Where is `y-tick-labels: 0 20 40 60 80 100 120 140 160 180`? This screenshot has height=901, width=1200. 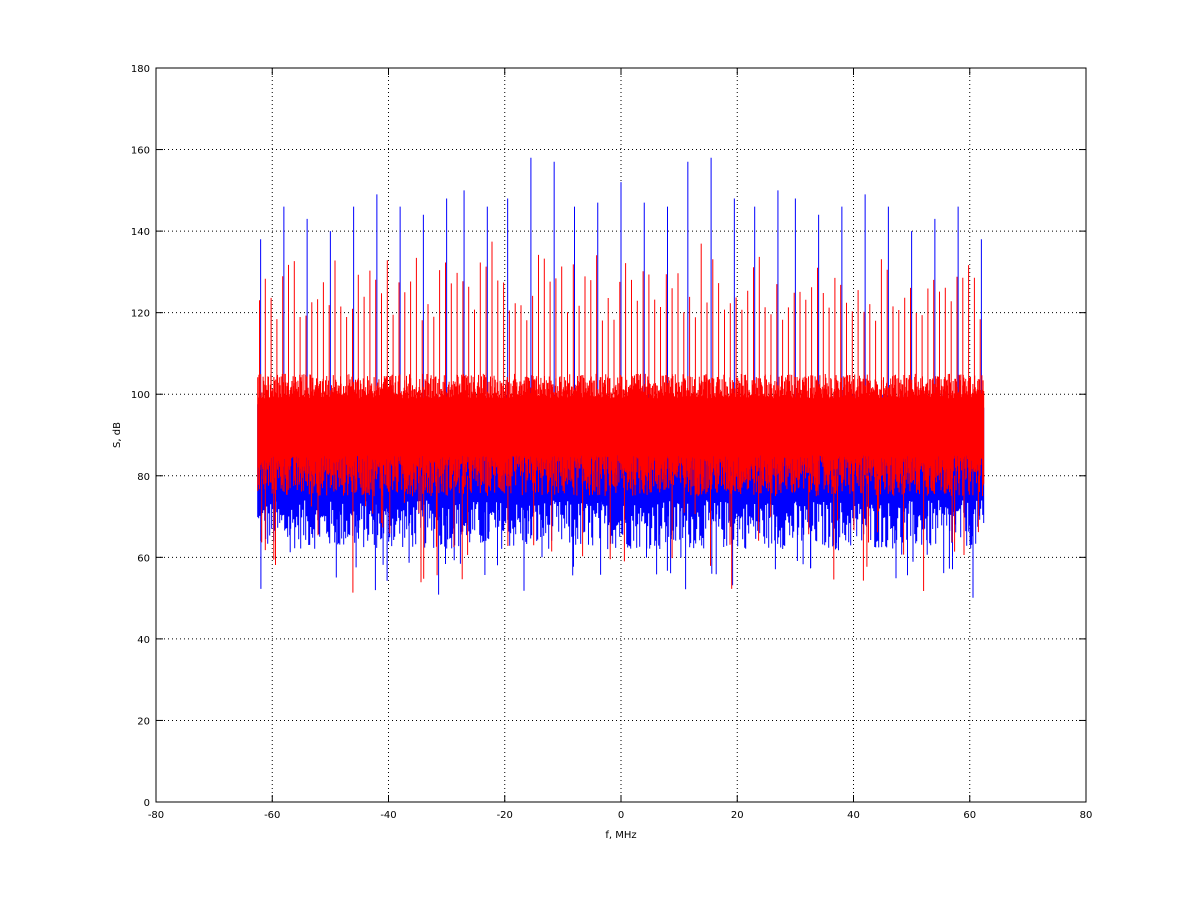
y-tick-labels: 0 20 40 60 80 100 120 140 160 180 is located at coordinates (140, 436).